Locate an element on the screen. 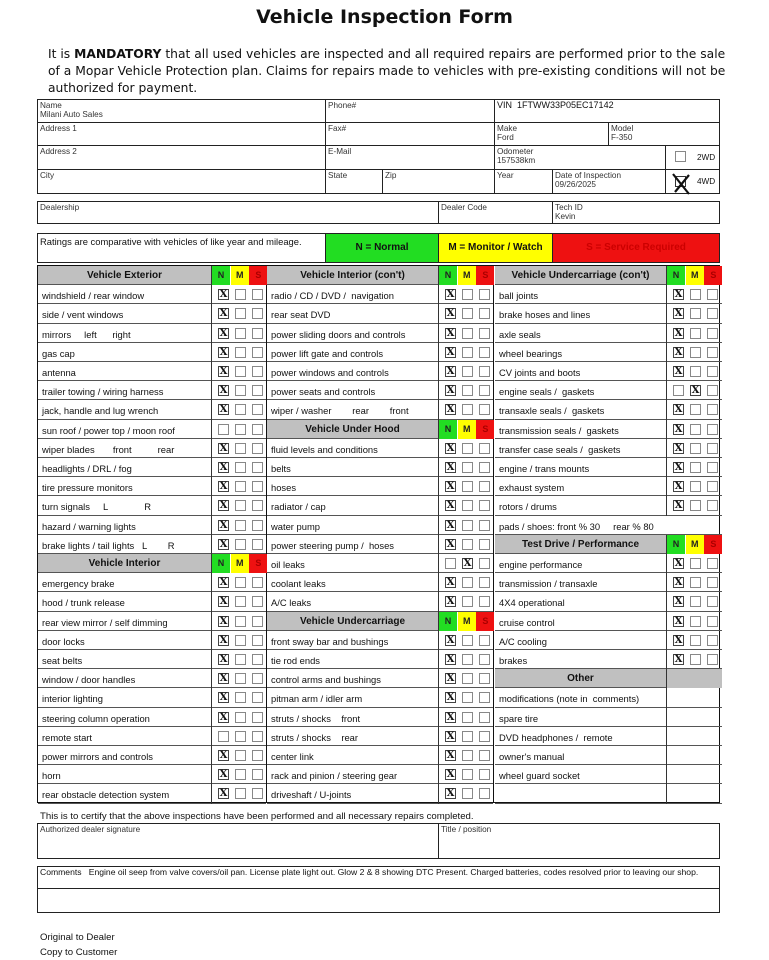  rating-checkbox-n is located at coordinates (223, 429).